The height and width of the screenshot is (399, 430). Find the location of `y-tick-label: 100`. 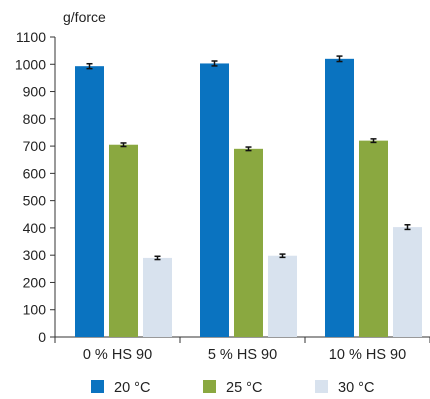

y-tick-label: 100 is located at coordinates (35, 310).